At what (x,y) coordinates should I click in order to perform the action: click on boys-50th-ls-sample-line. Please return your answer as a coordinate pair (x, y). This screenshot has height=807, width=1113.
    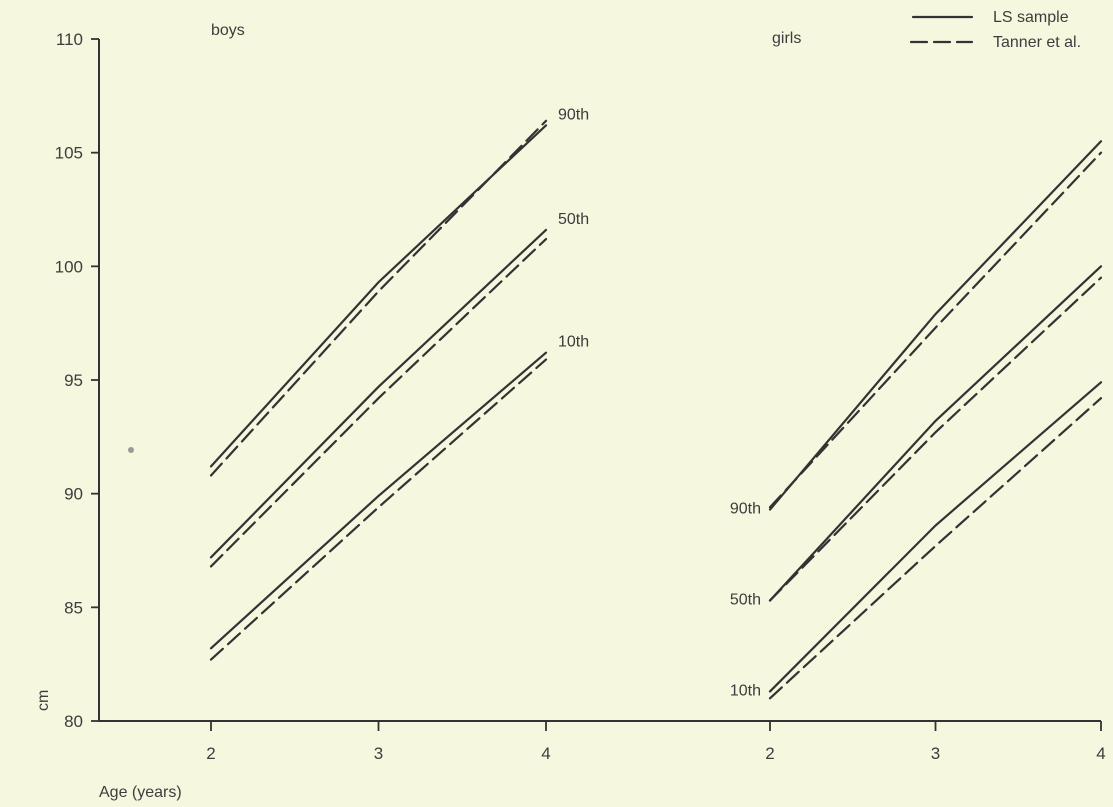
    Looking at the image, I should click on (378, 393).